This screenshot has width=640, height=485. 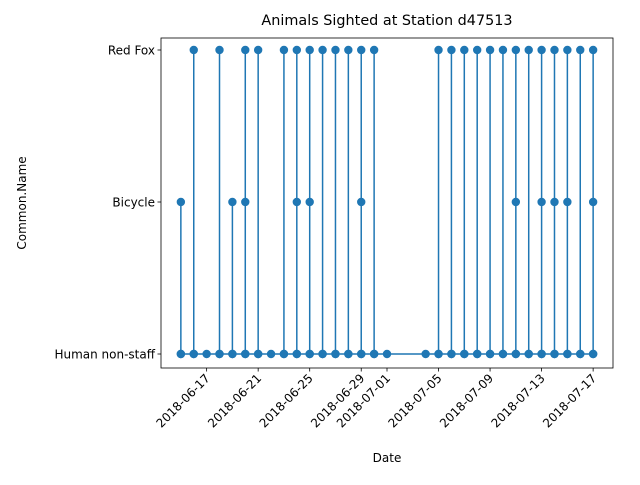 I want to click on x-tick-label: 2018-07-17, so click(x=569, y=400).